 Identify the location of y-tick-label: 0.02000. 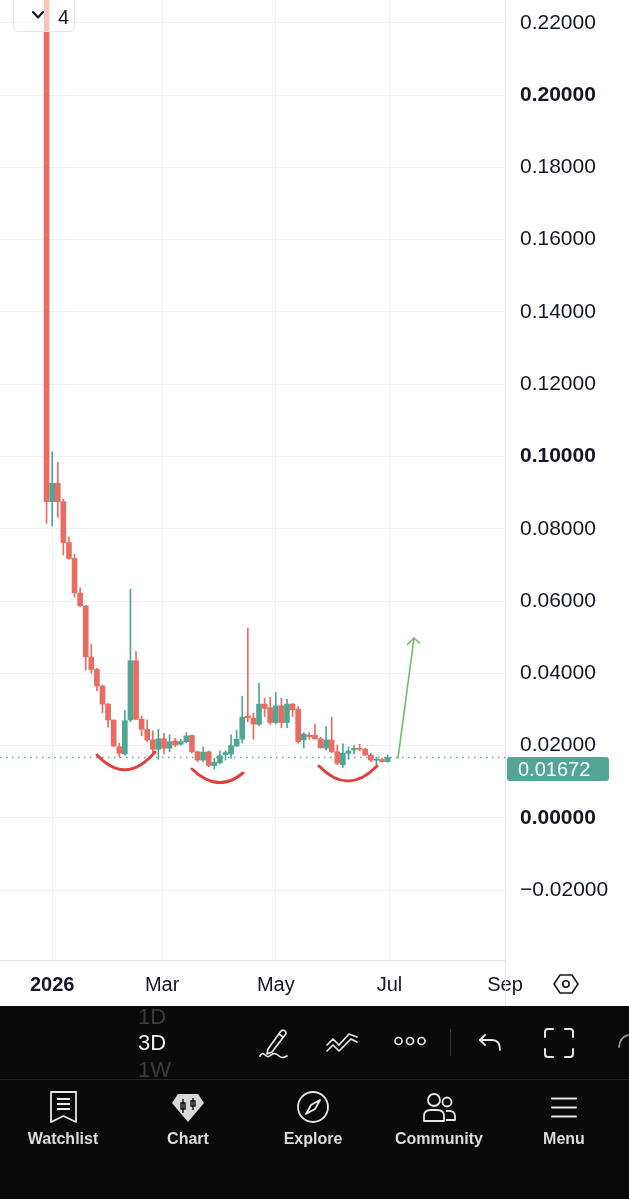
(558, 744).